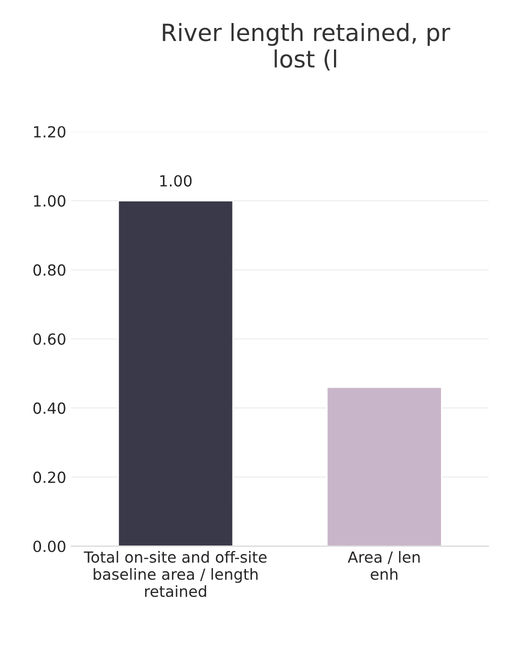  Describe the element at coordinates (49, 408) in the screenshot. I see `y-tick-label: 0.40` at that location.